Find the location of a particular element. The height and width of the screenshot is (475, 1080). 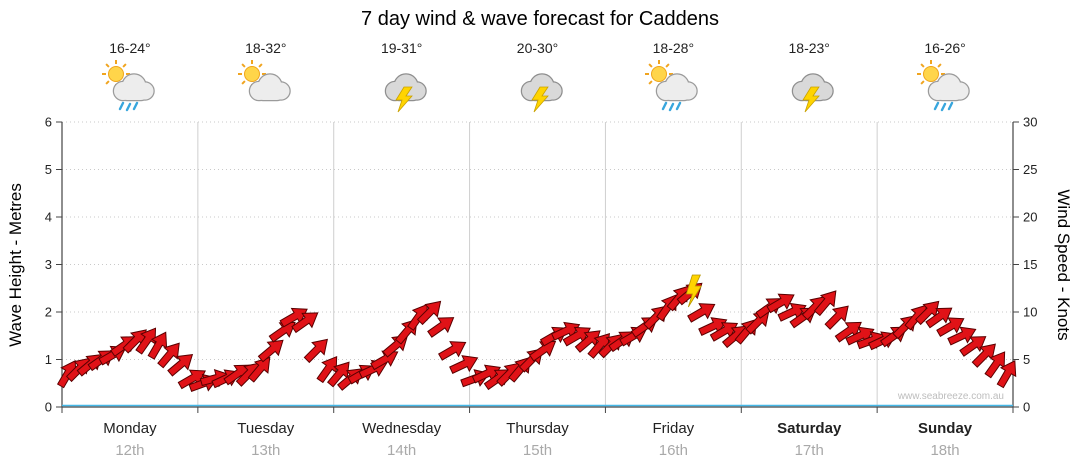

day-label: Thursday is located at coordinates (537, 428).